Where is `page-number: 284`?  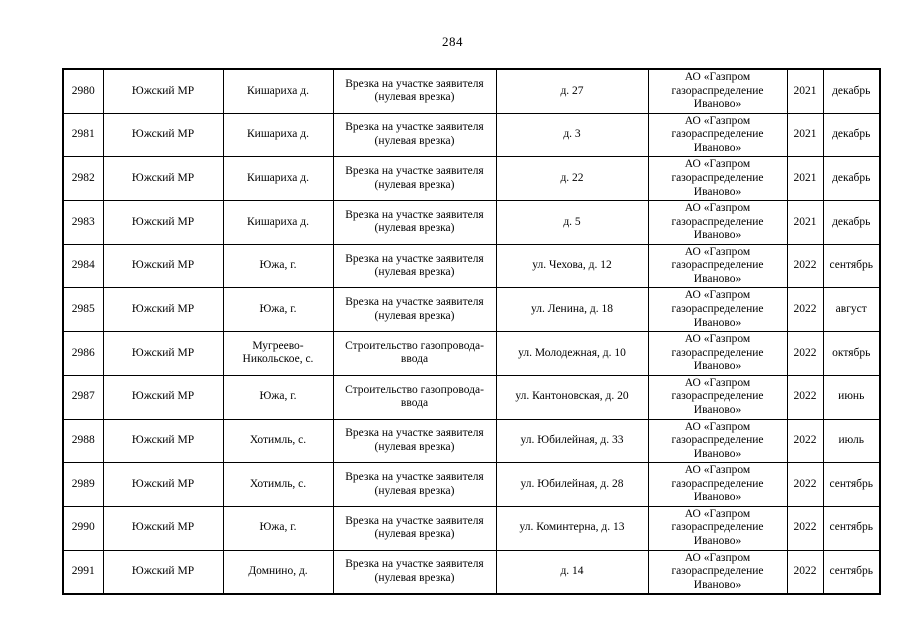
page-number: 284 is located at coordinates (452, 41).